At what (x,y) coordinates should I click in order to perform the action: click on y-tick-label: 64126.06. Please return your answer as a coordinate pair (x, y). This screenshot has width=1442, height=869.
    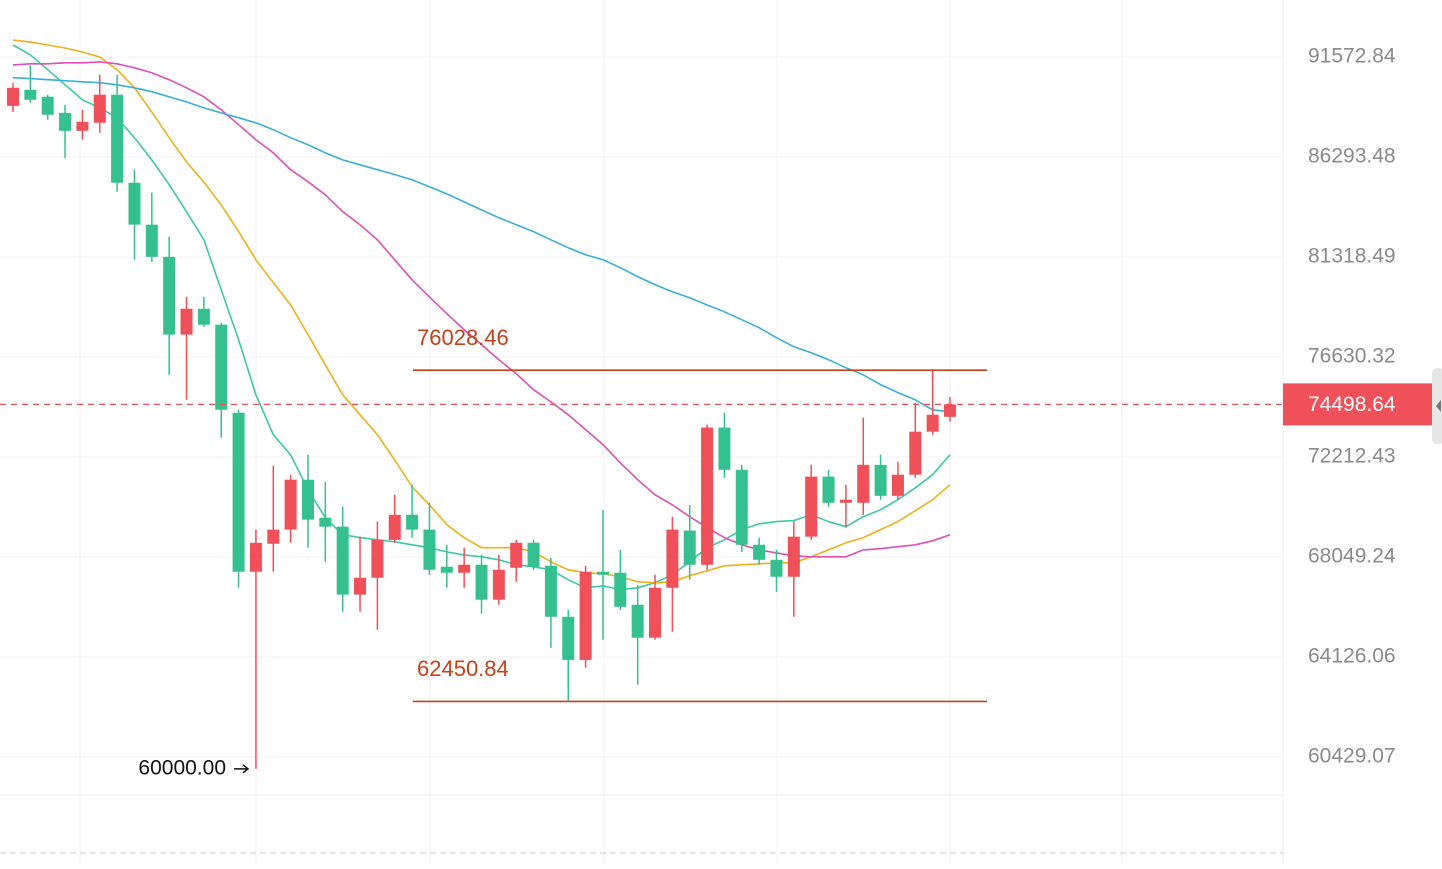
    Looking at the image, I should click on (1352, 655).